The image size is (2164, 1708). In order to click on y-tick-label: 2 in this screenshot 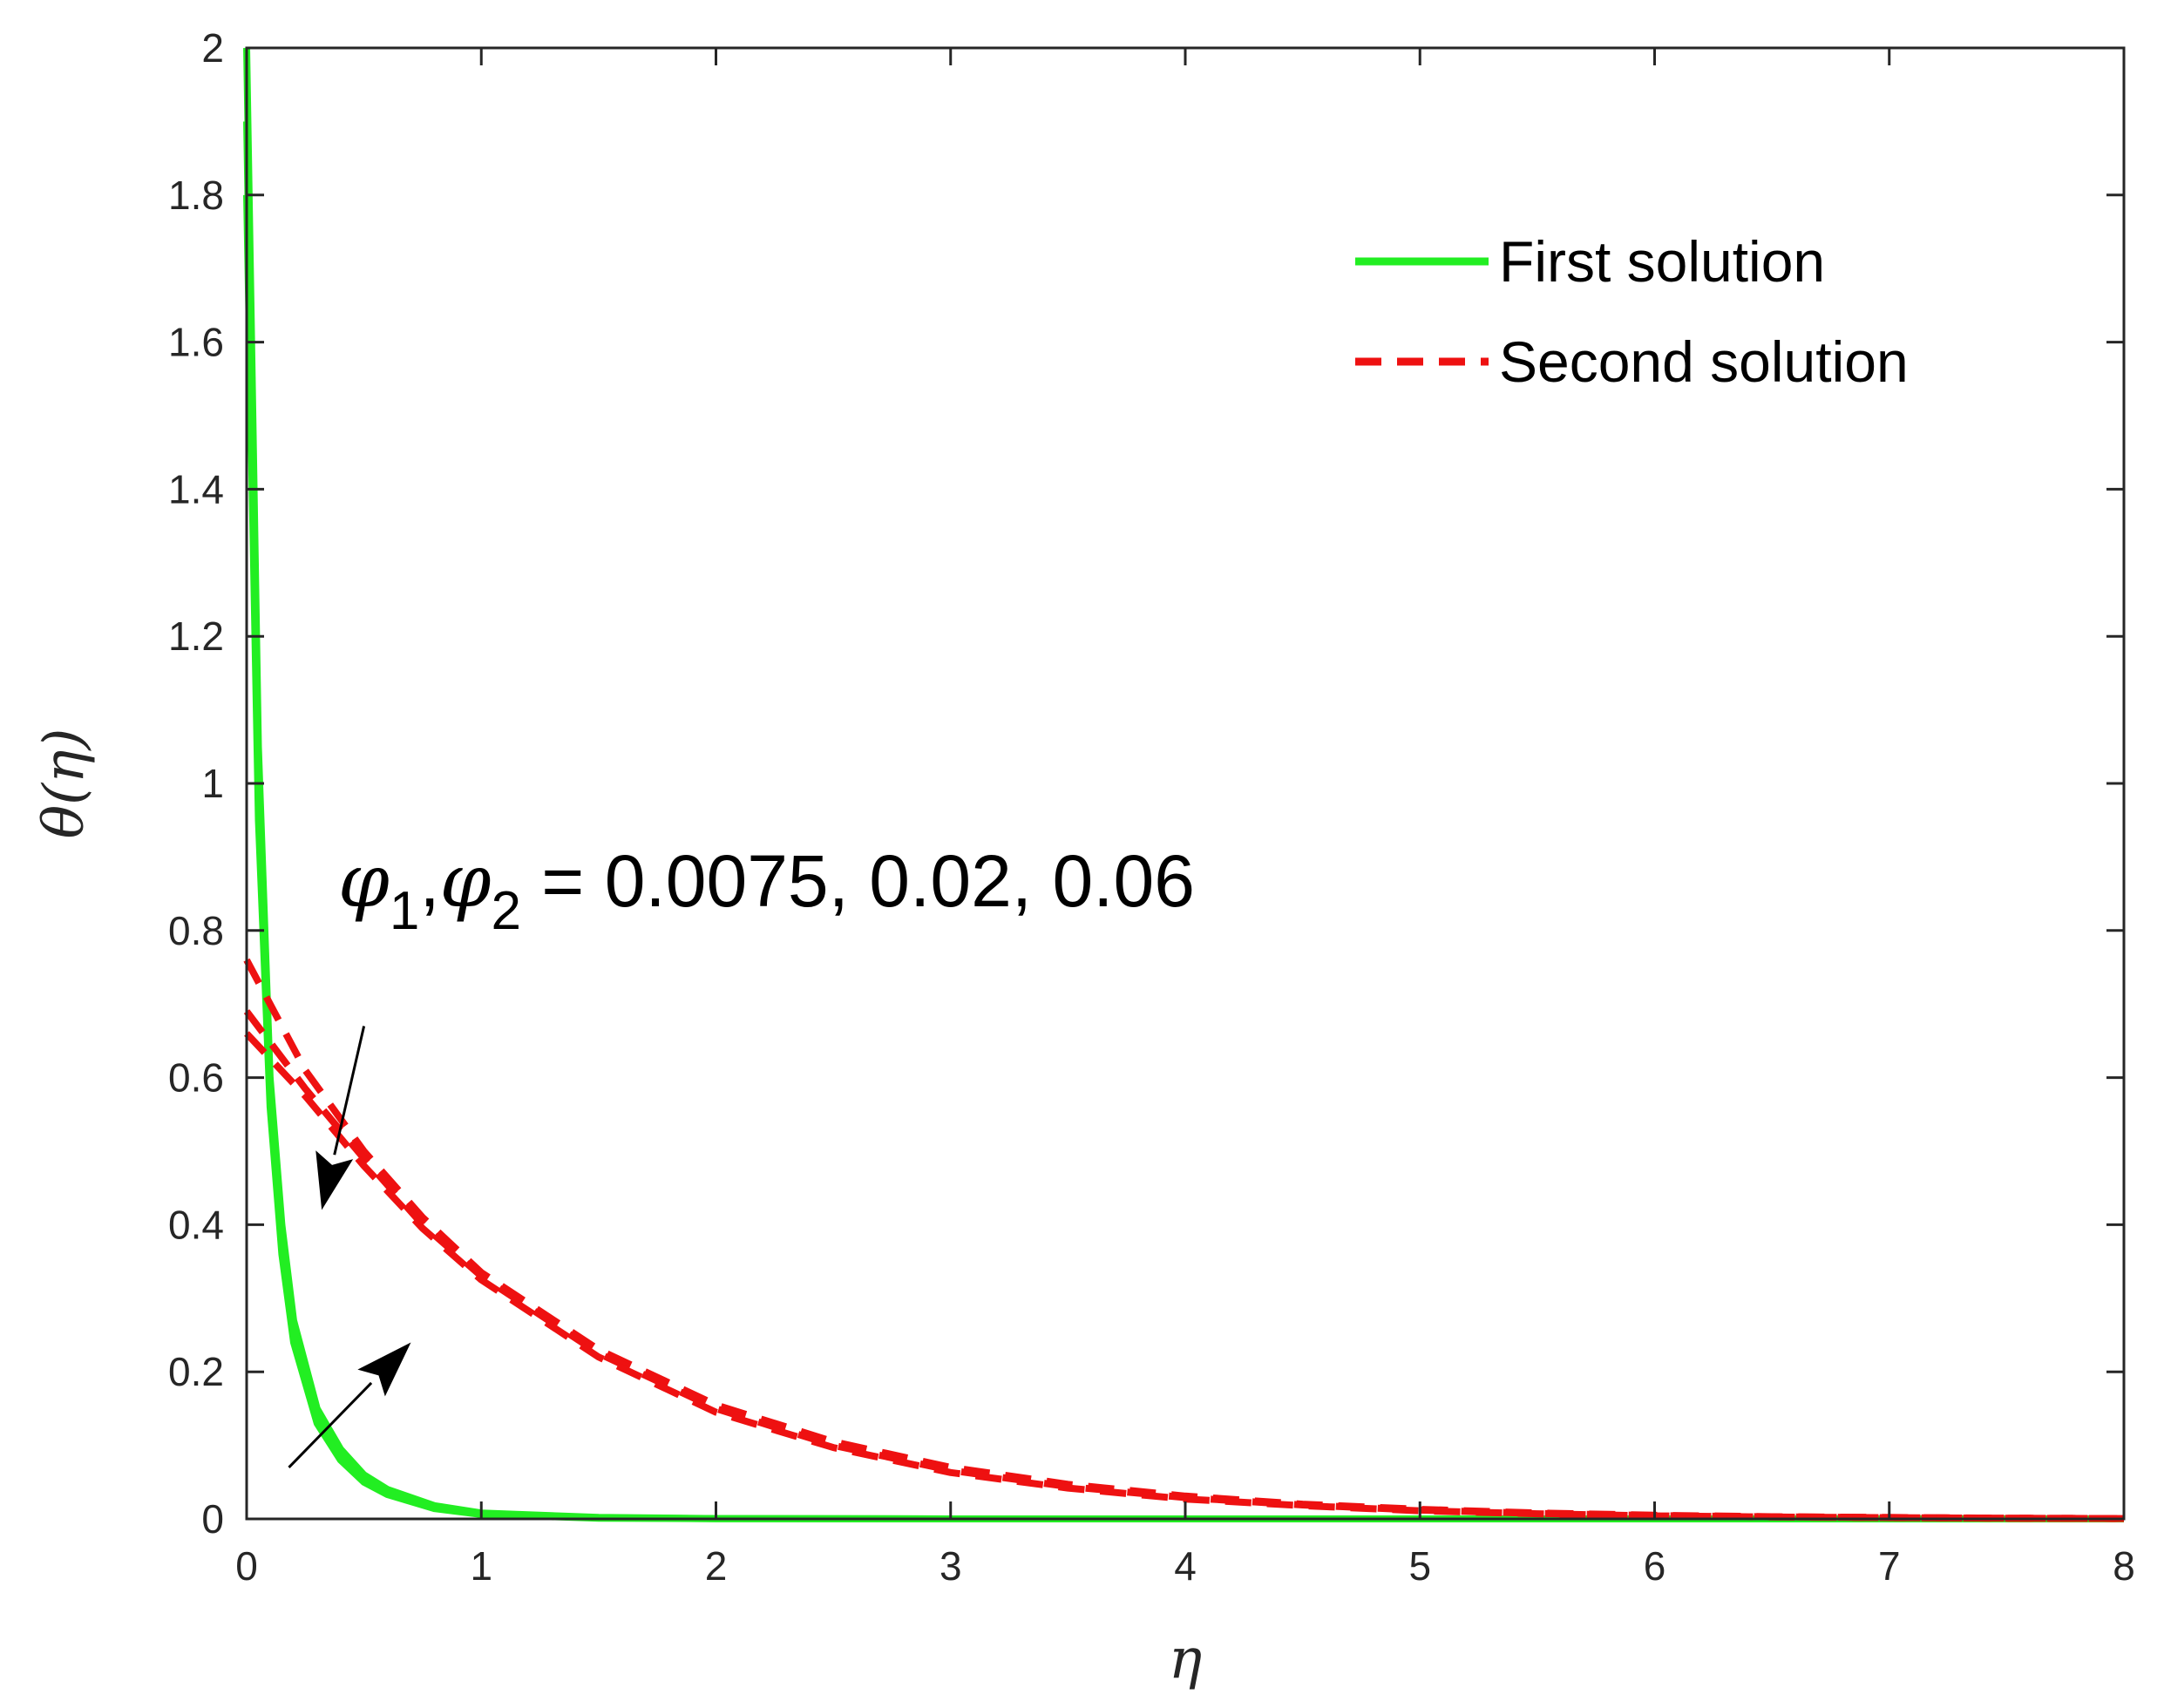, I will do `click(212, 48)`.